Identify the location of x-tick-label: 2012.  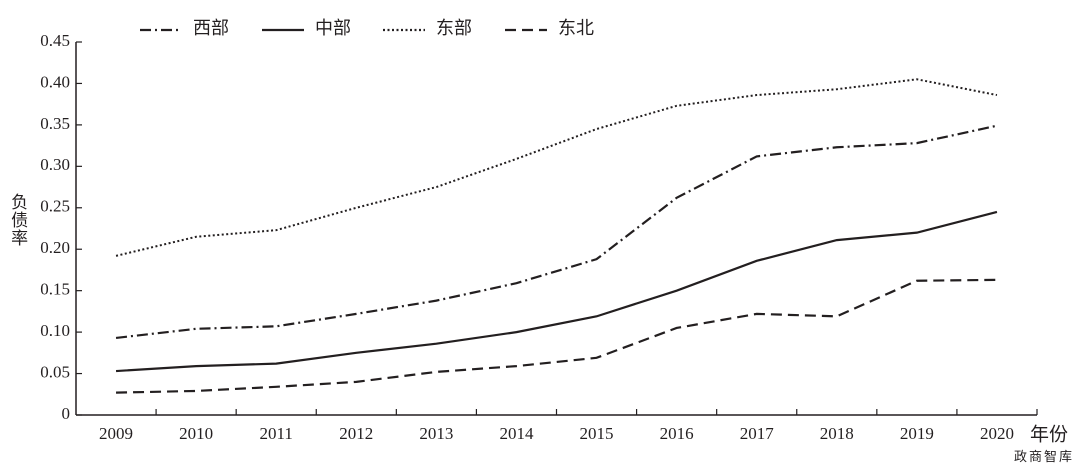
(356, 433).